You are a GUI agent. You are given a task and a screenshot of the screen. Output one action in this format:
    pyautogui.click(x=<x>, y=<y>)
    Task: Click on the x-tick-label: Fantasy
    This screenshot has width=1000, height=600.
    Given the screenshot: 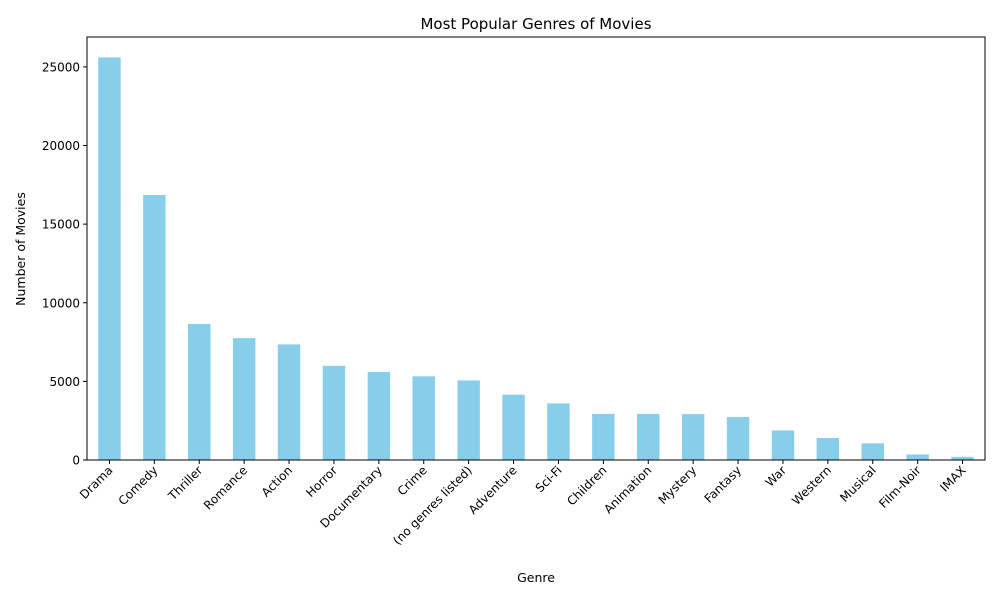 What is the action you would take?
    pyautogui.click(x=723, y=484)
    